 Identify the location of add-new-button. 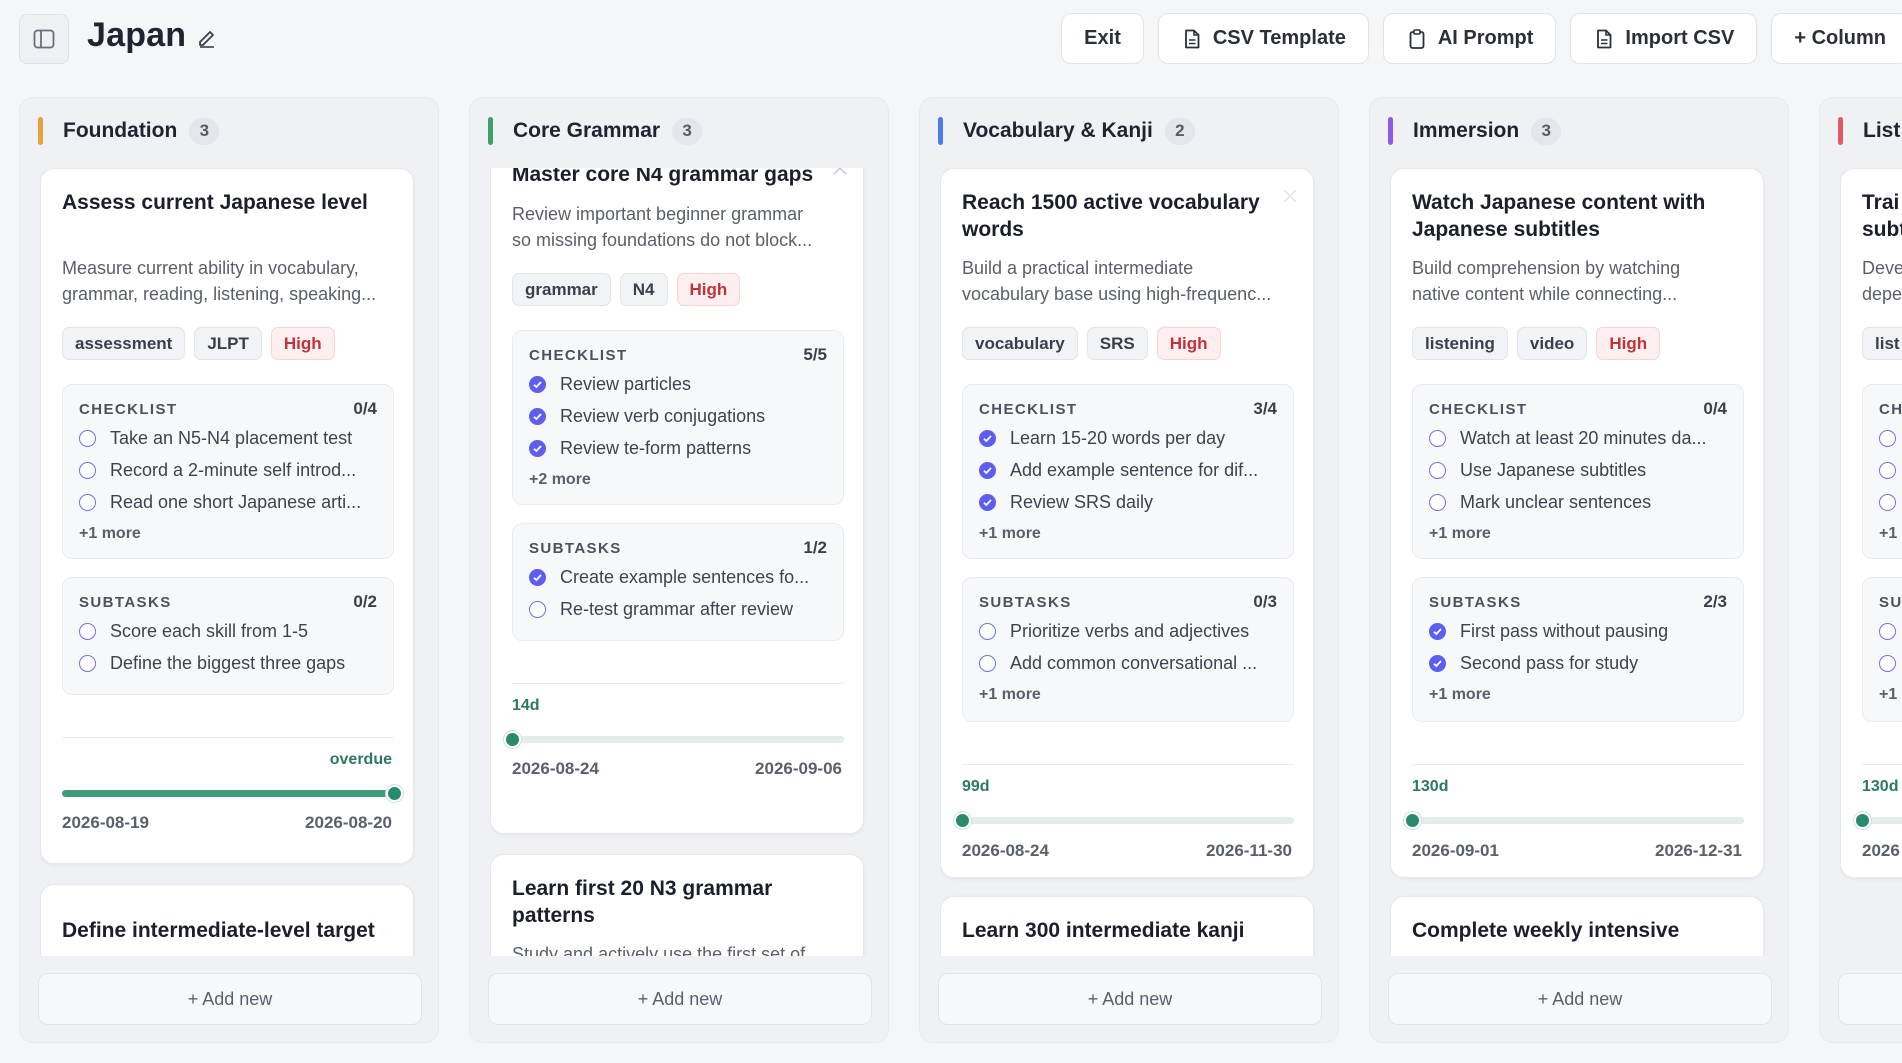
(1870, 999).